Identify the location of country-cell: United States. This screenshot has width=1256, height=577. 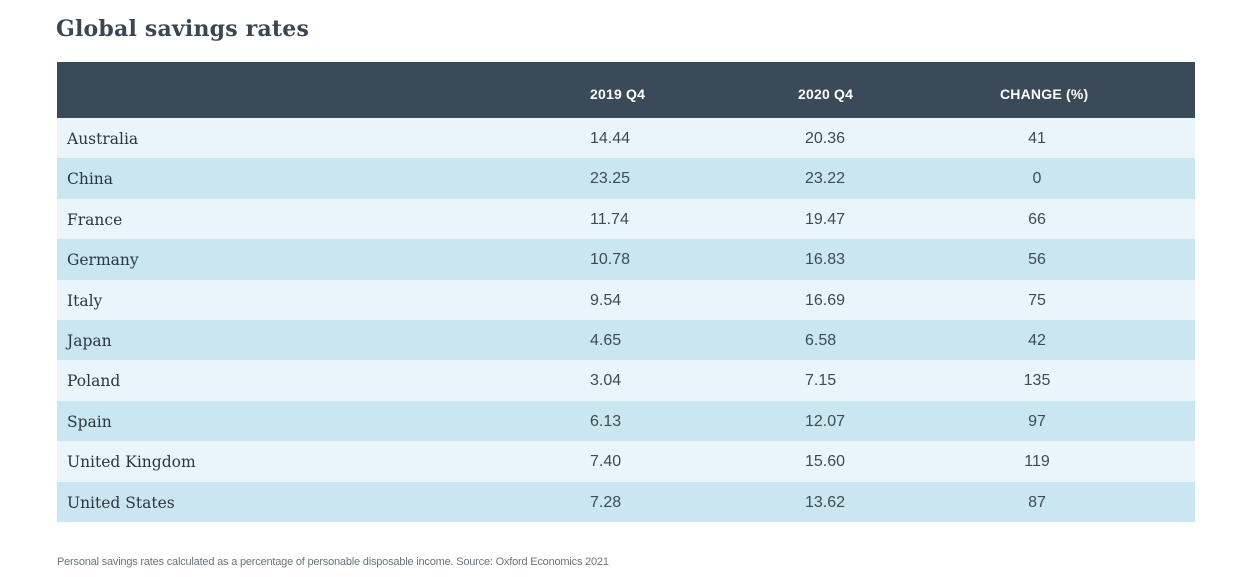
(121, 502).